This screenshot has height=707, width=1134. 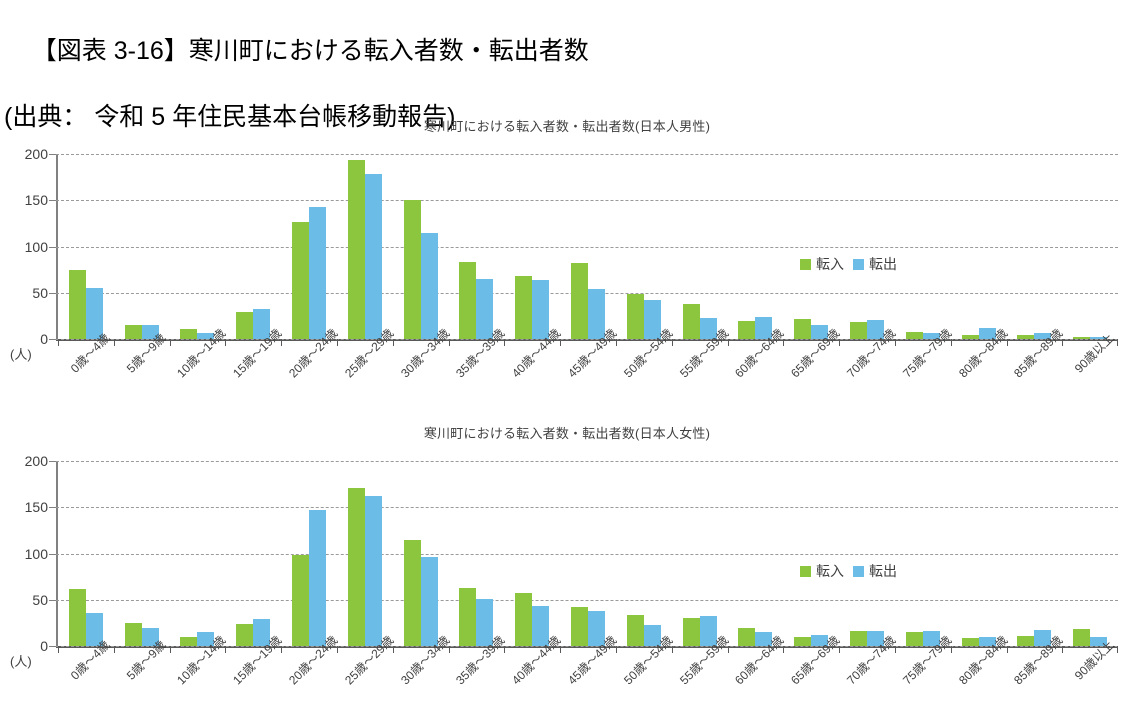 What do you see at coordinates (44, 339) in the screenshot?
I see `y-axis-label: 0` at bounding box center [44, 339].